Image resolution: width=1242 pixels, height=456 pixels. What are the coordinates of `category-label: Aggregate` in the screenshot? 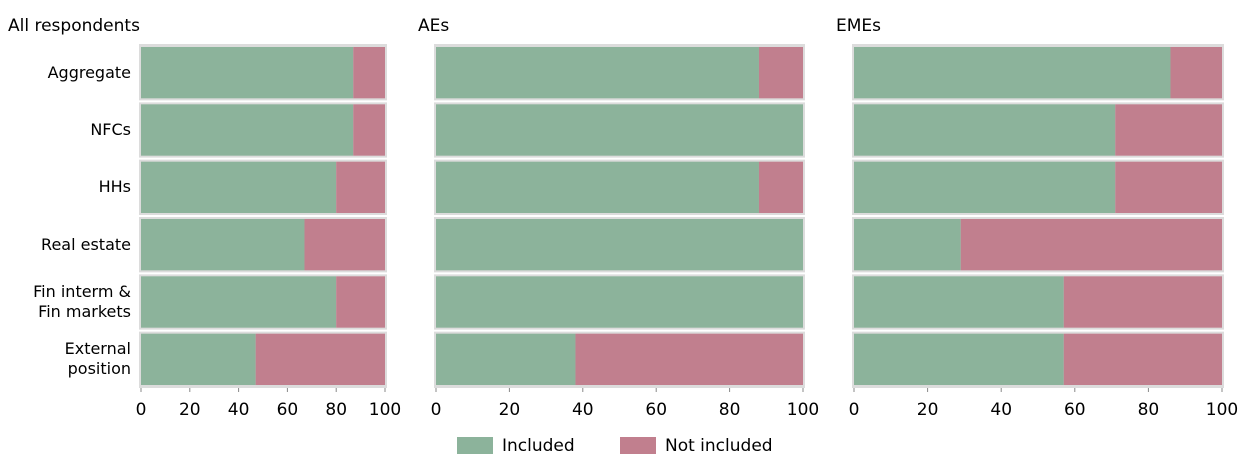 It's located at (89, 72).